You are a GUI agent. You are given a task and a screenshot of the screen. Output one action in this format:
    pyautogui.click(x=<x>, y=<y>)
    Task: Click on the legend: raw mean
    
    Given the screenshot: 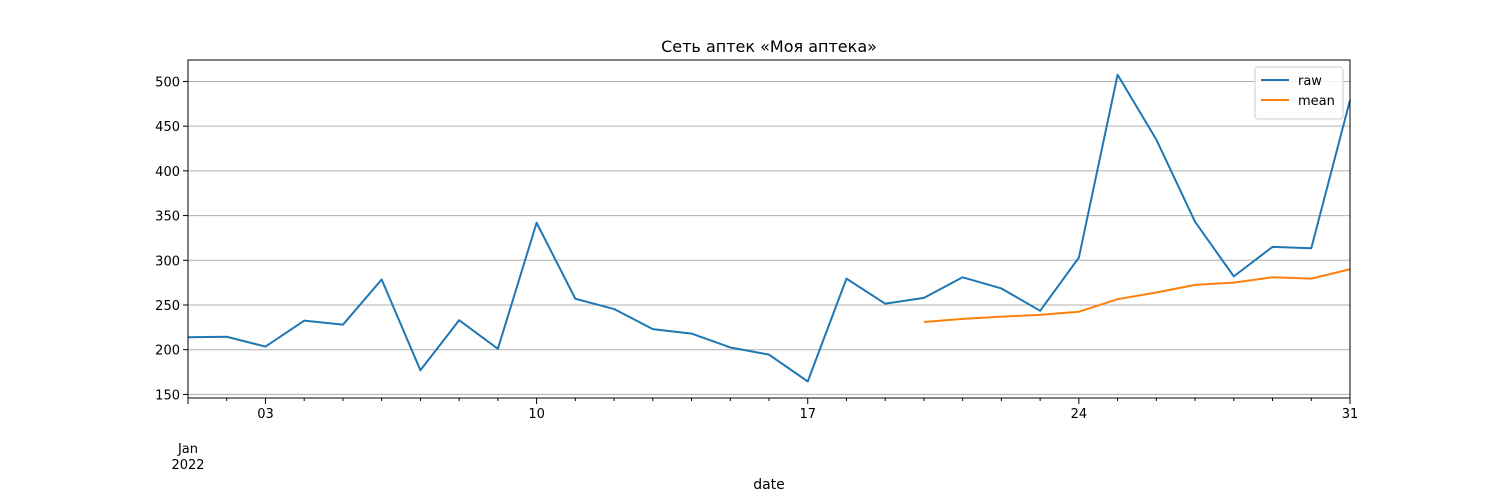 What is the action you would take?
    pyautogui.click(x=1299, y=93)
    